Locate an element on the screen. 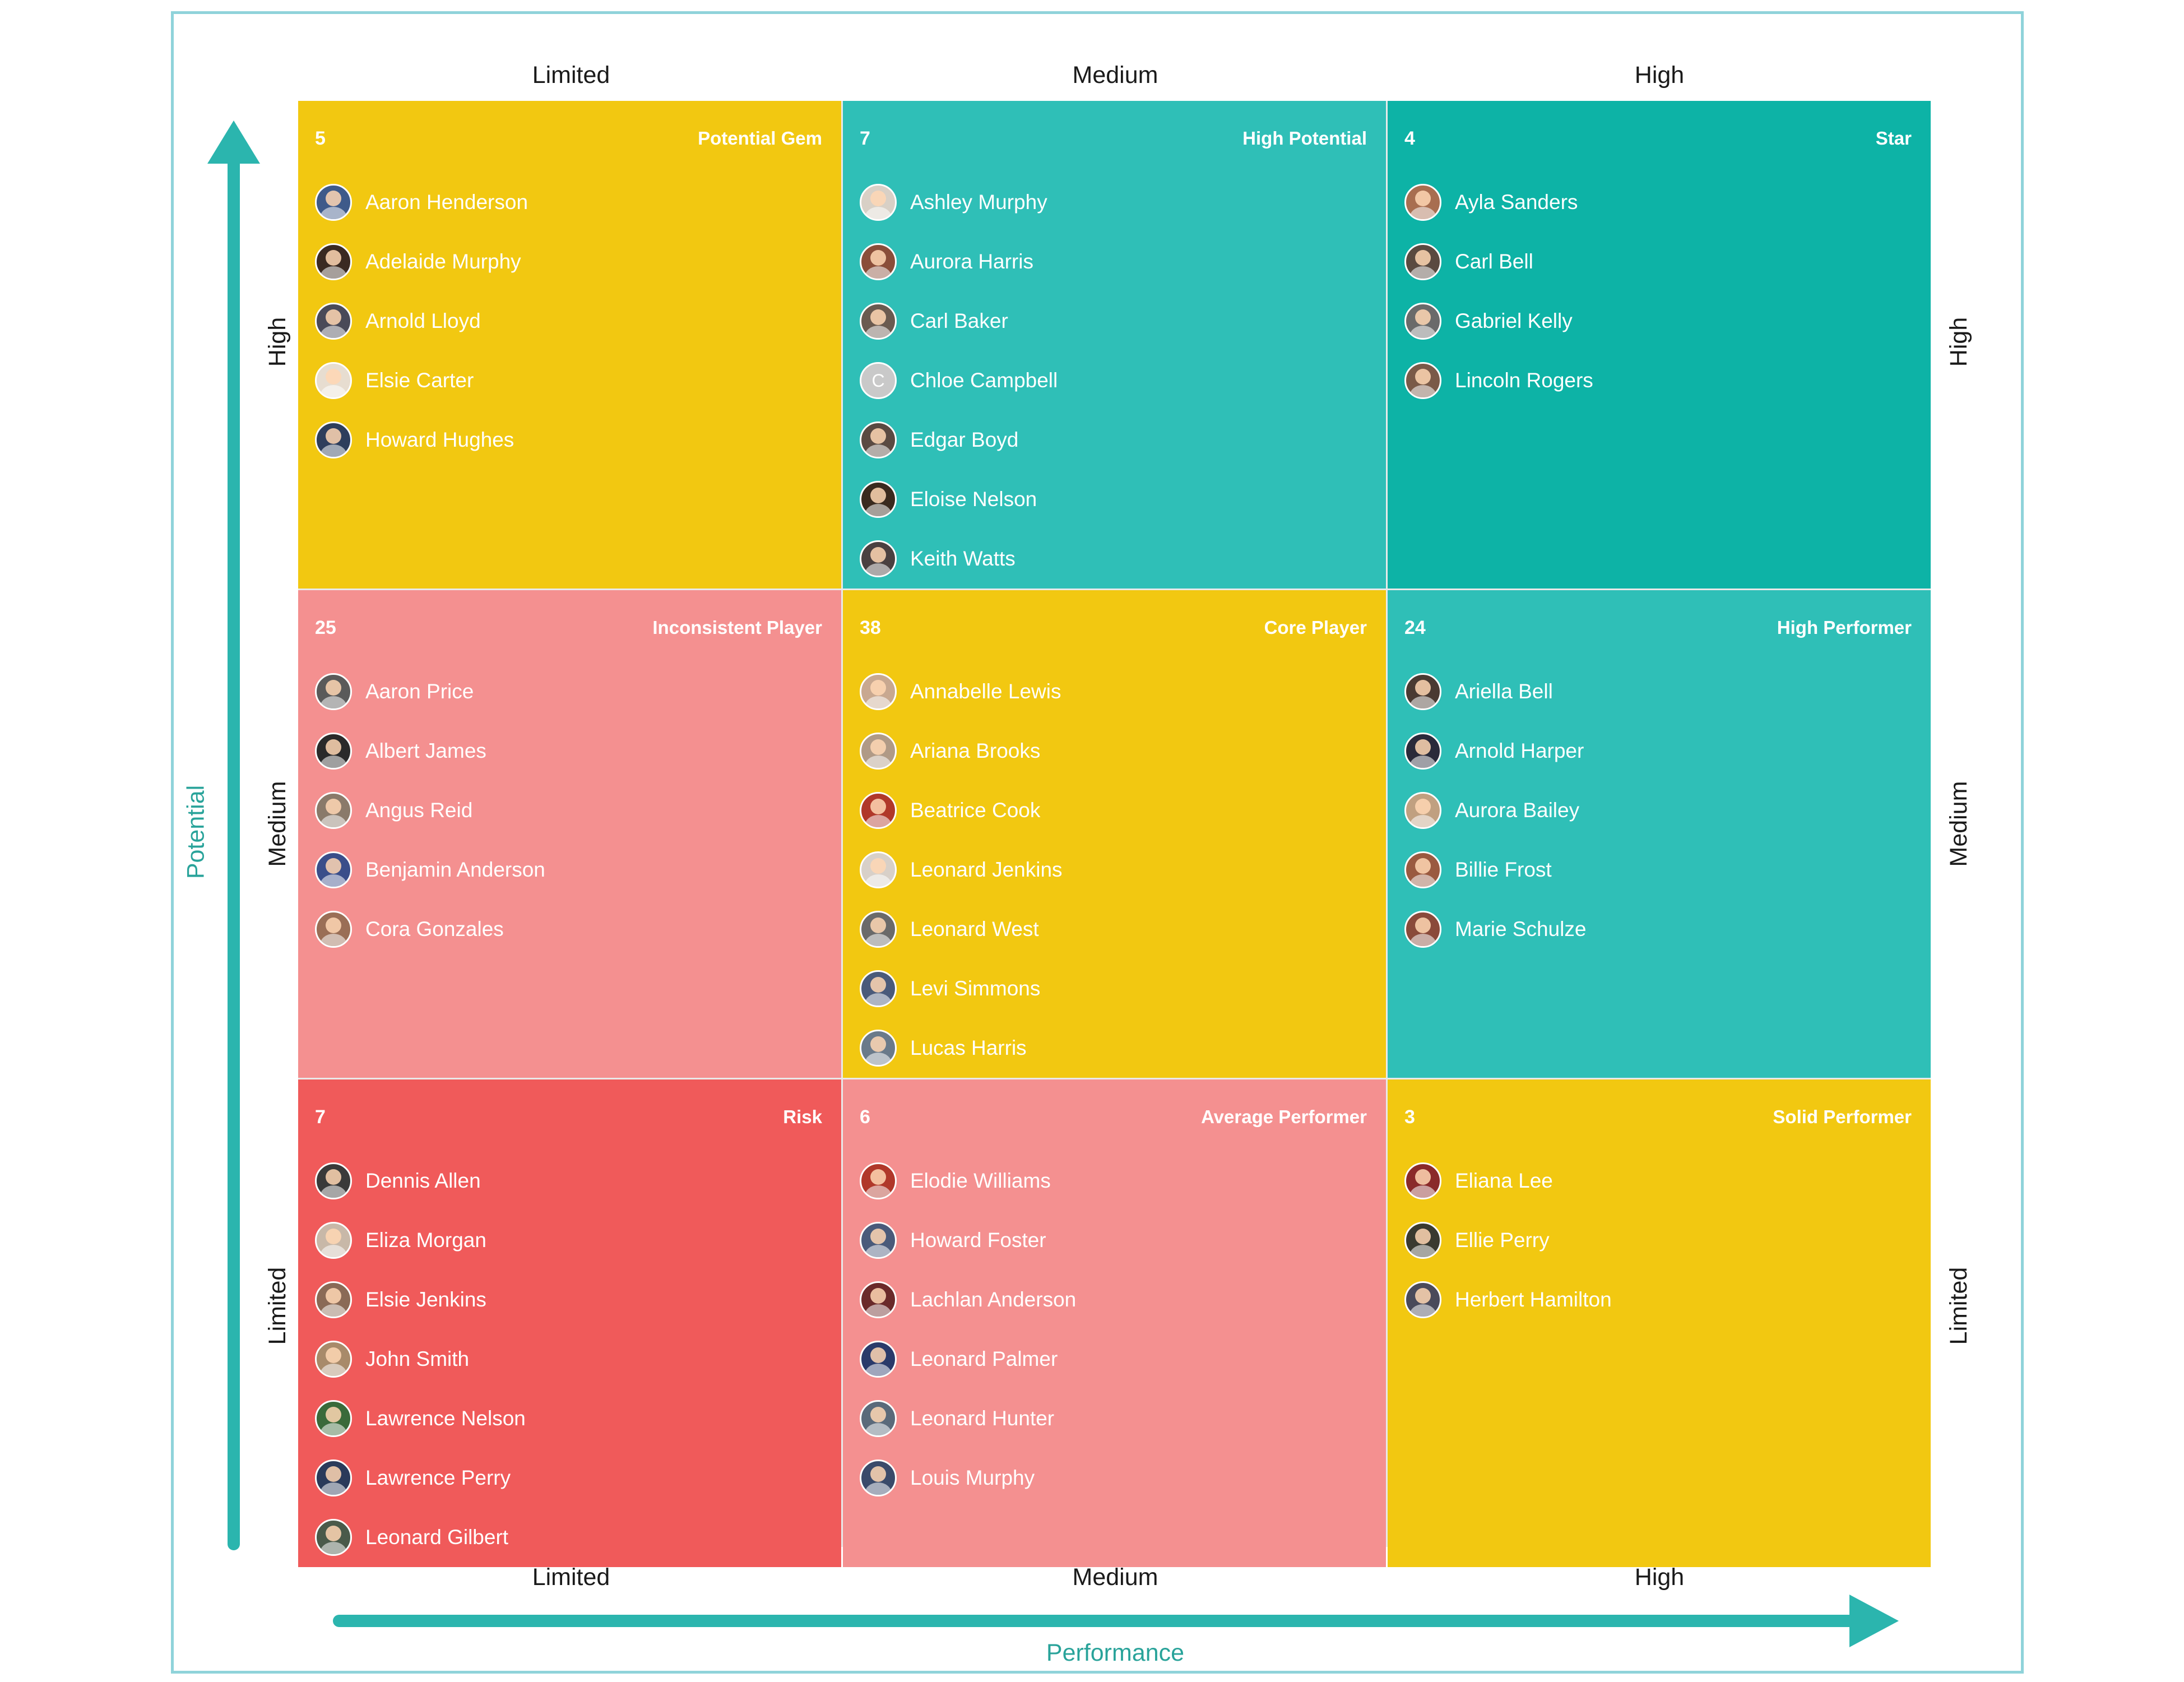 Image resolution: width=2184 pixels, height=1682 pixels. cell-title: Inconsistent Player is located at coordinates (737, 627).